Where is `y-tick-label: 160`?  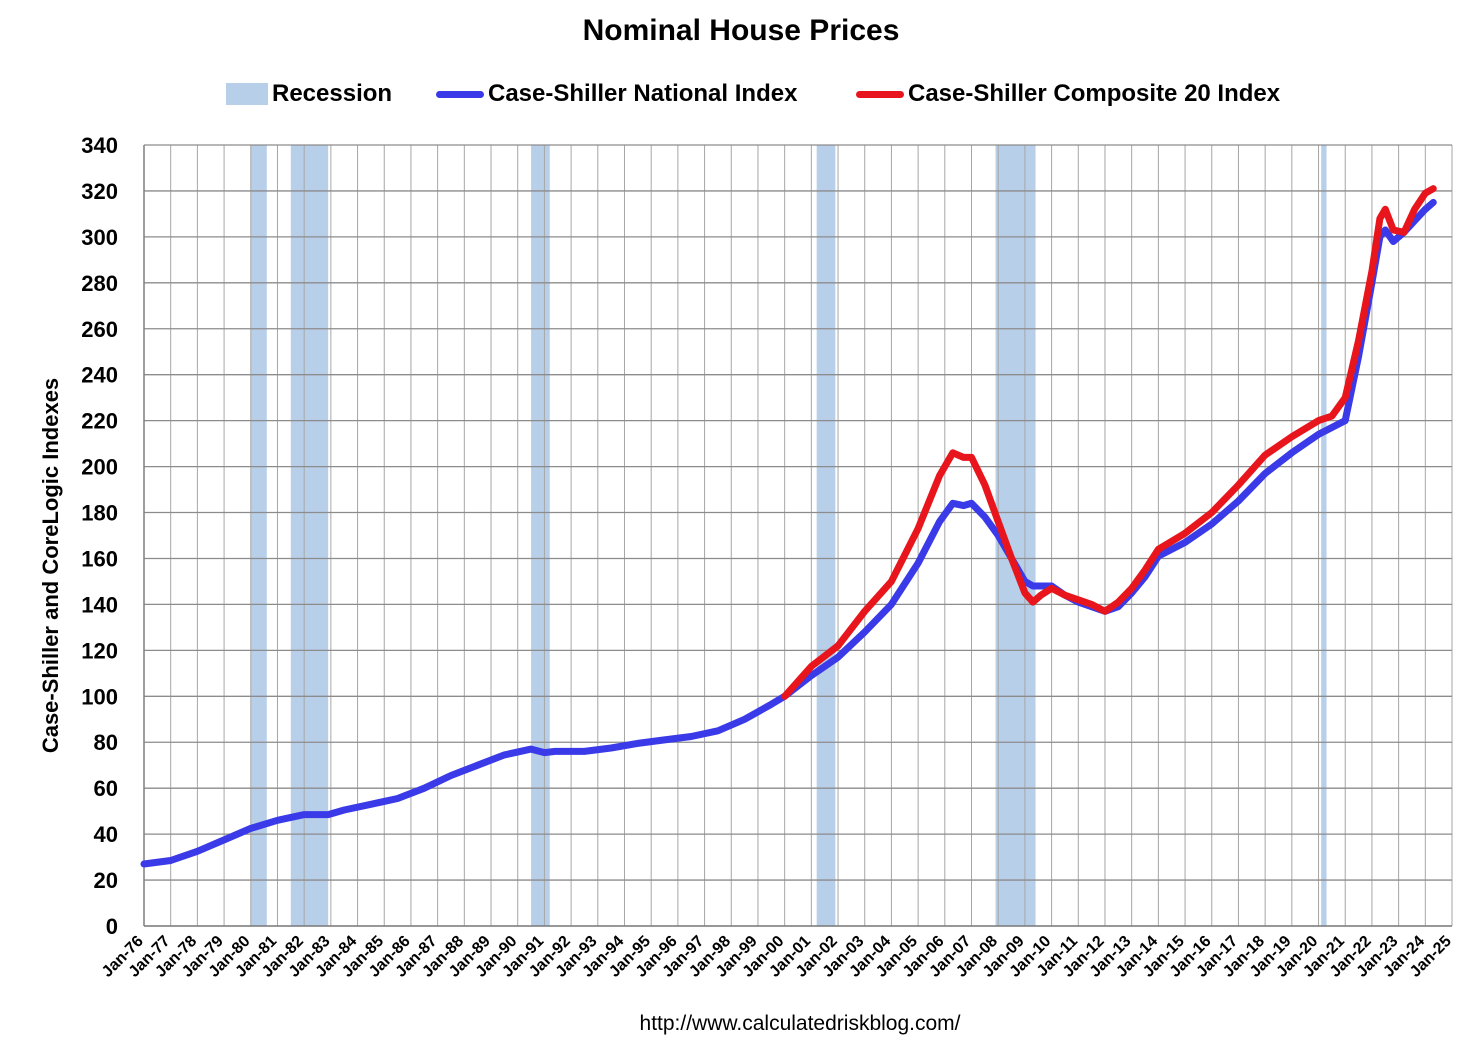
y-tick-label: 160 is located at coordinates (99, 558).